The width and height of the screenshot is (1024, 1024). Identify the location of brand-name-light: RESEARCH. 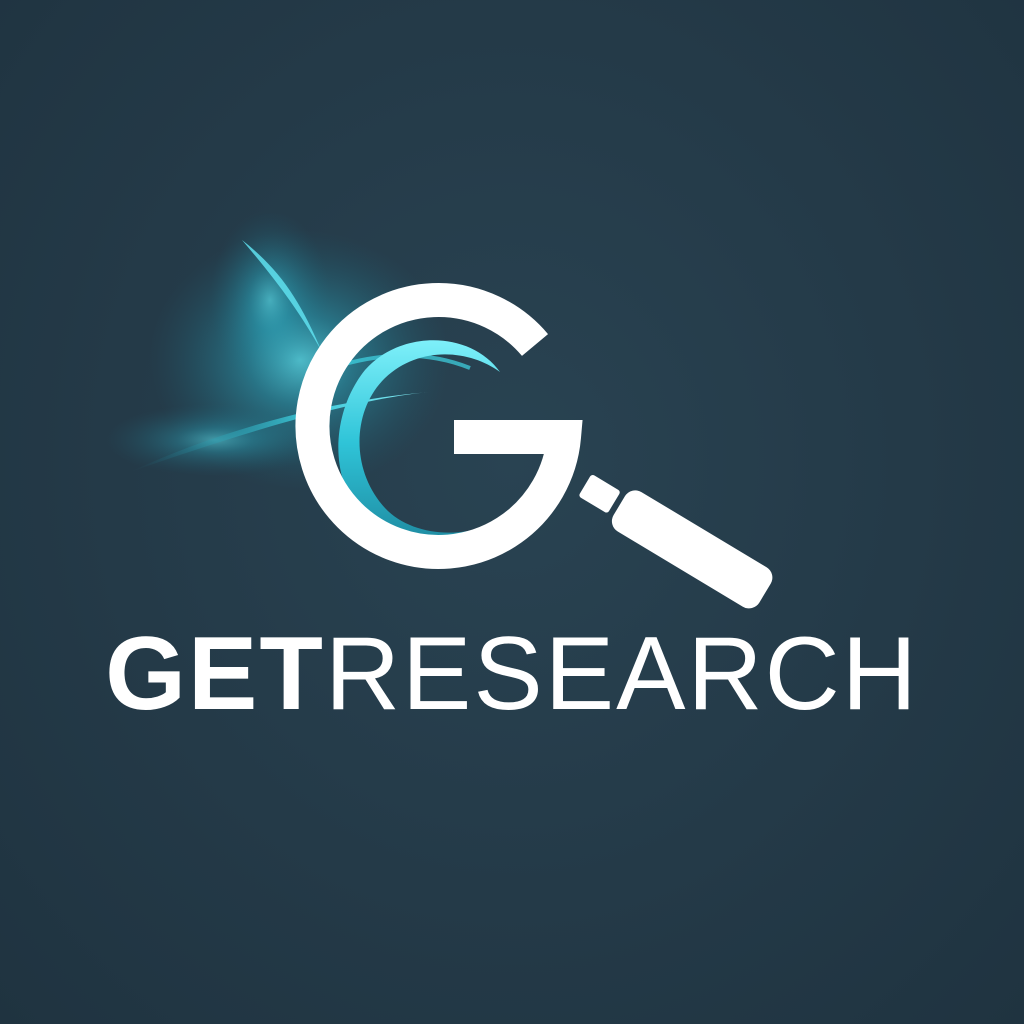
(621, 674).